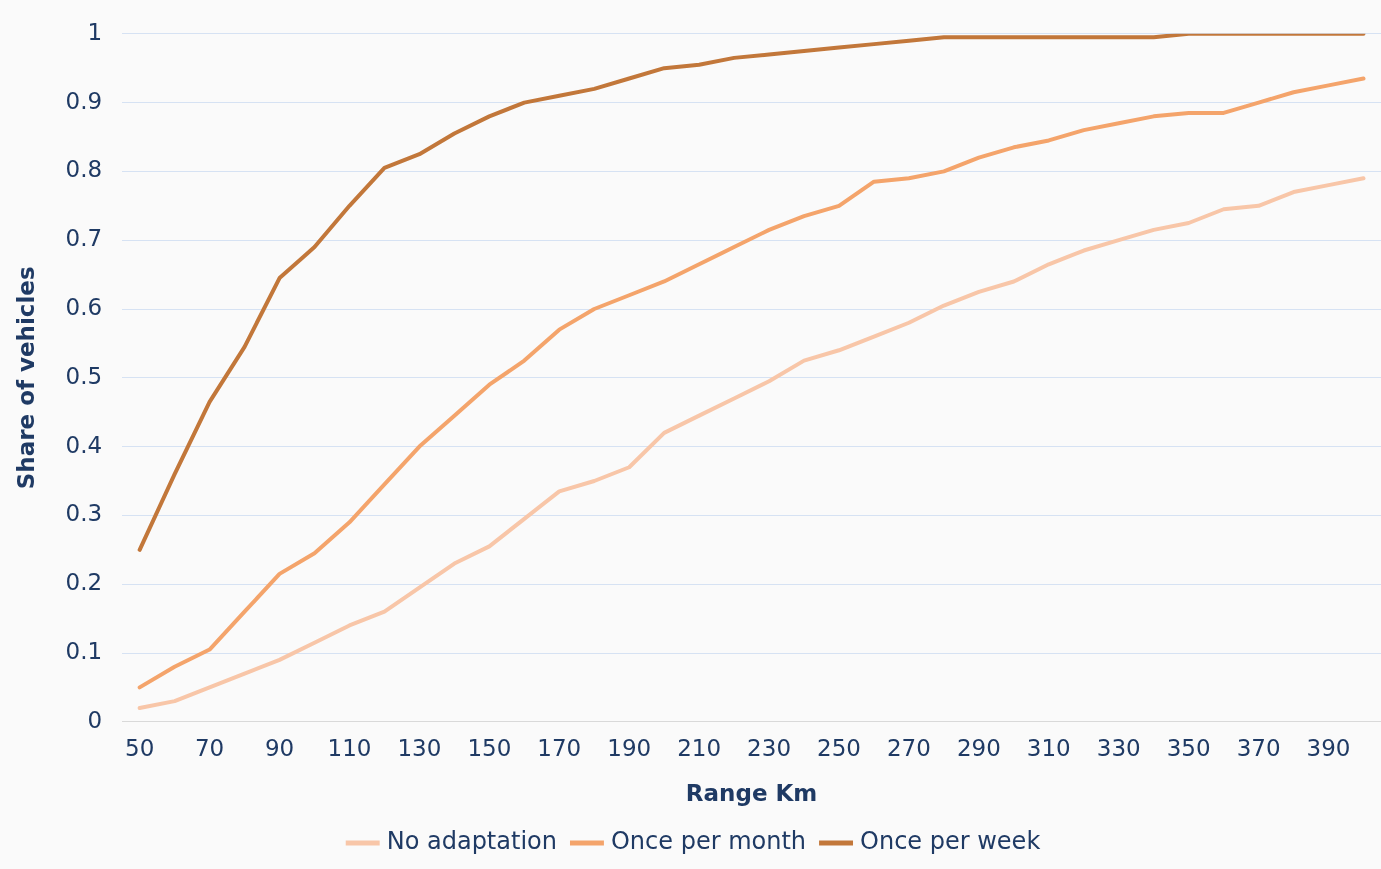 The image size is (1381, 869). Describe the element at coordinates (84, 444) in the screenshot. I see `y-tick-label: 0.4` at that location.